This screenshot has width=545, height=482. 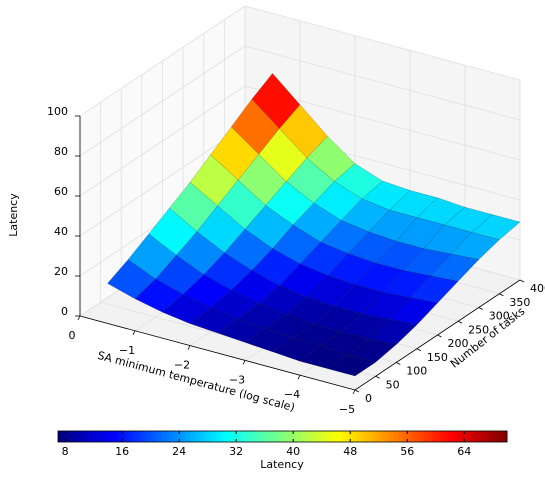 What do you see at coordinates (368, 398) in the screenshot?
I see `y-tick-label: 0` at bounding box center [368, 398].